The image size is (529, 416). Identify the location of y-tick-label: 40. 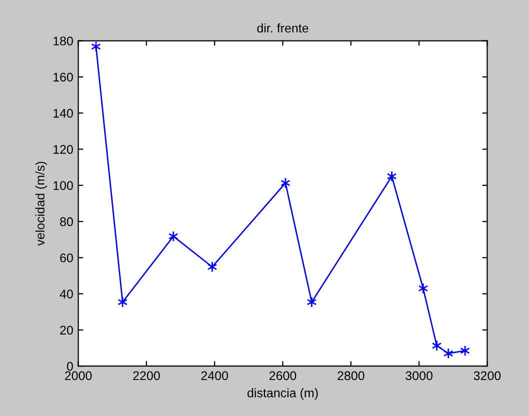
(66, 294).